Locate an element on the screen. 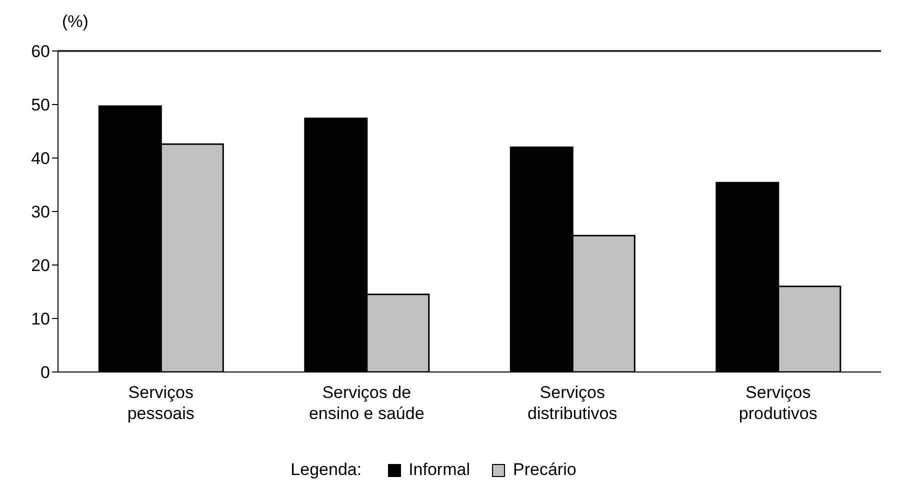 Image resolution: width=897 pixels, height=482 pixels. x-tick-label: Serviços produtivos is located at coordinates (778, 403).